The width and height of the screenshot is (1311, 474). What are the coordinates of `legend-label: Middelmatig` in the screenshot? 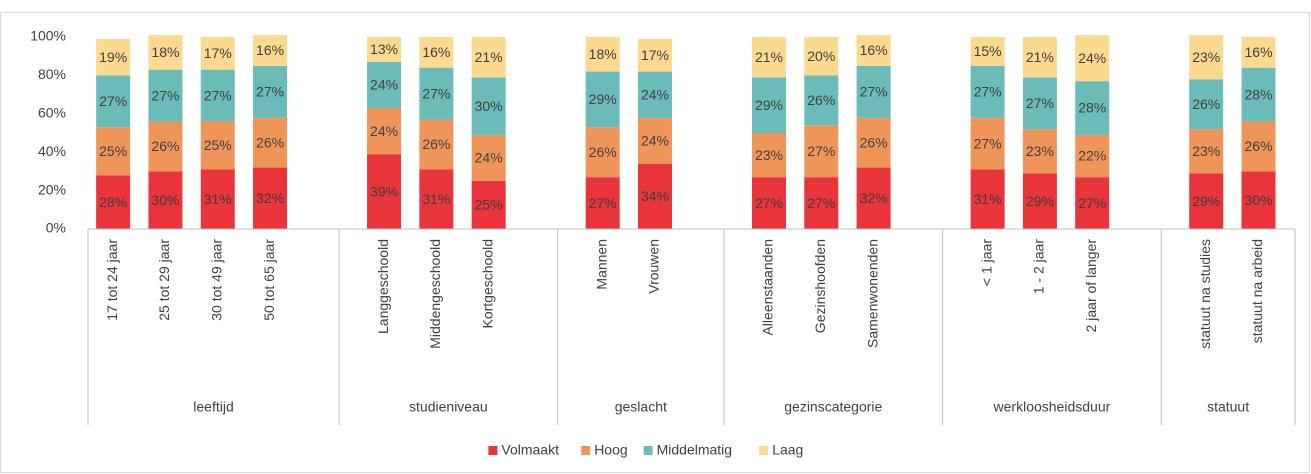 It's located at (694, 450).